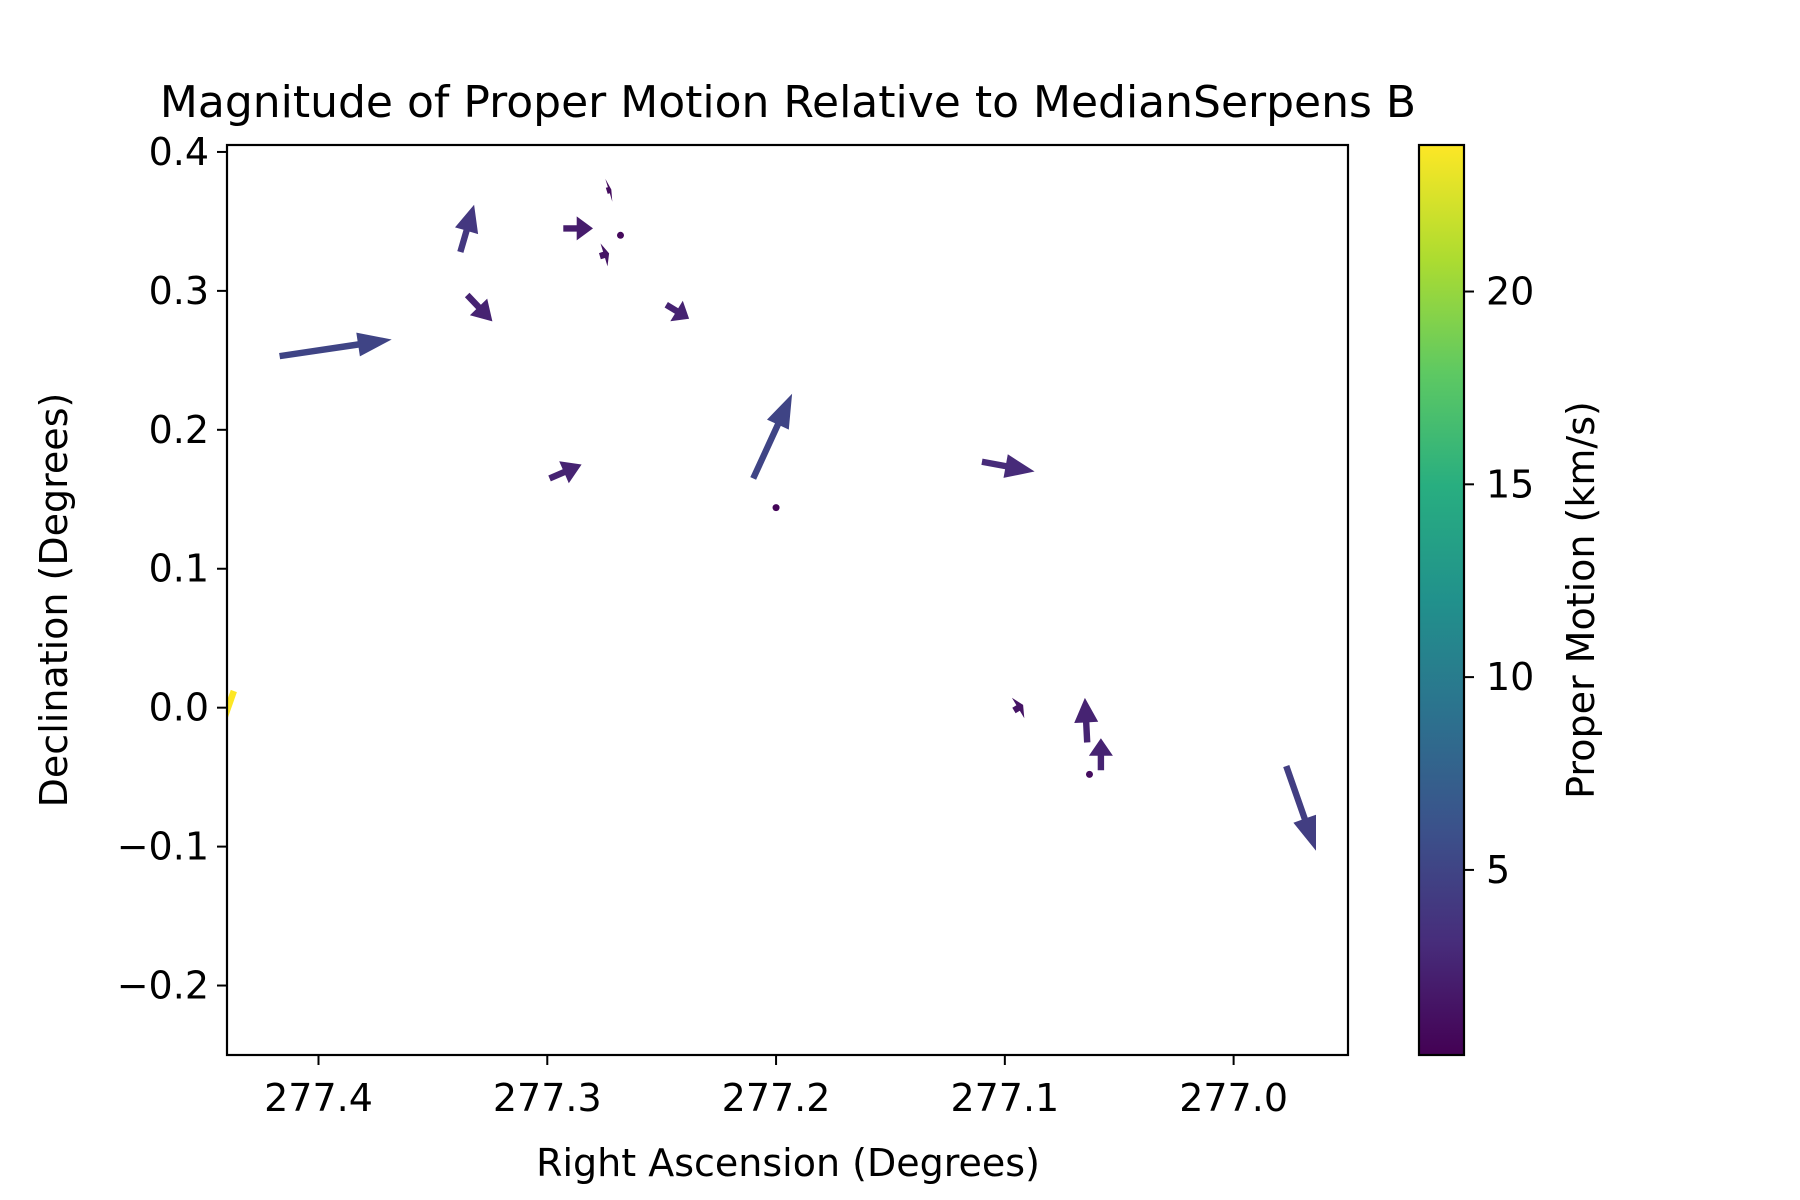 The image size is (1800, 1200). I want to click on y-axis-label: Declination (Degrees), so click(54, 600).